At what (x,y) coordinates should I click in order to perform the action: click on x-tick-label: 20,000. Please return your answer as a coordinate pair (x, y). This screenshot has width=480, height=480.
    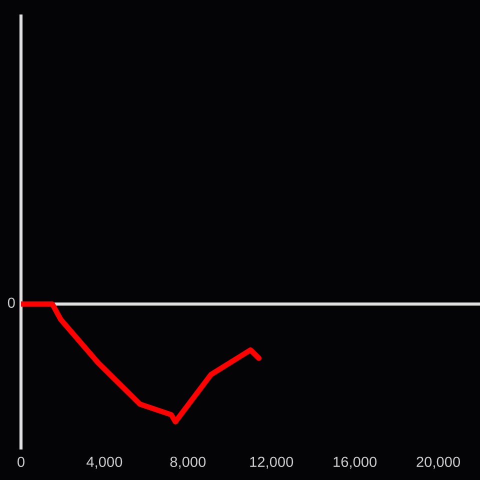
    Looking at the image, I should click on (438, 462).